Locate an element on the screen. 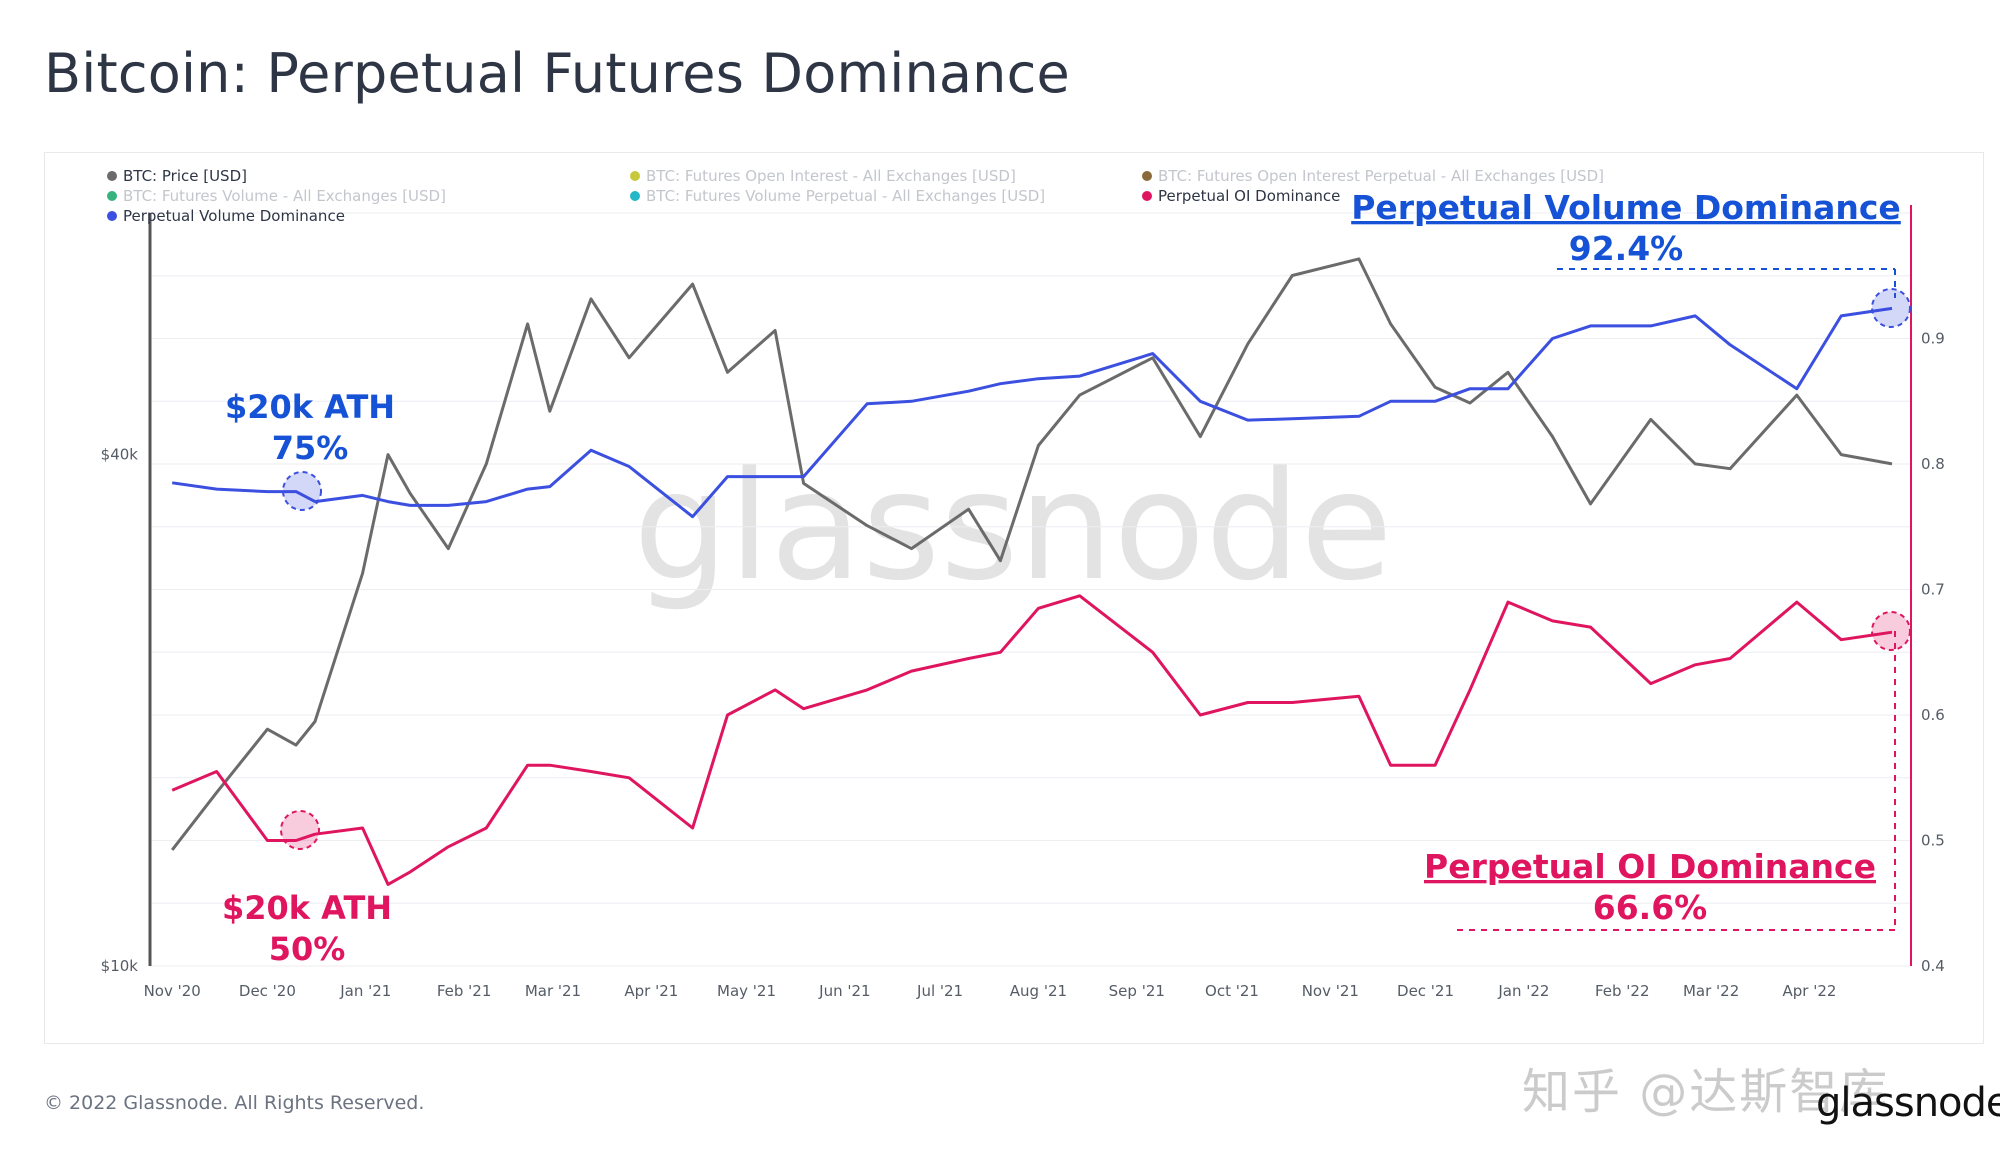 The width and height of the screenshot is (2000, 1152). poi-latest-marker is located at coordinates (1891, 631).